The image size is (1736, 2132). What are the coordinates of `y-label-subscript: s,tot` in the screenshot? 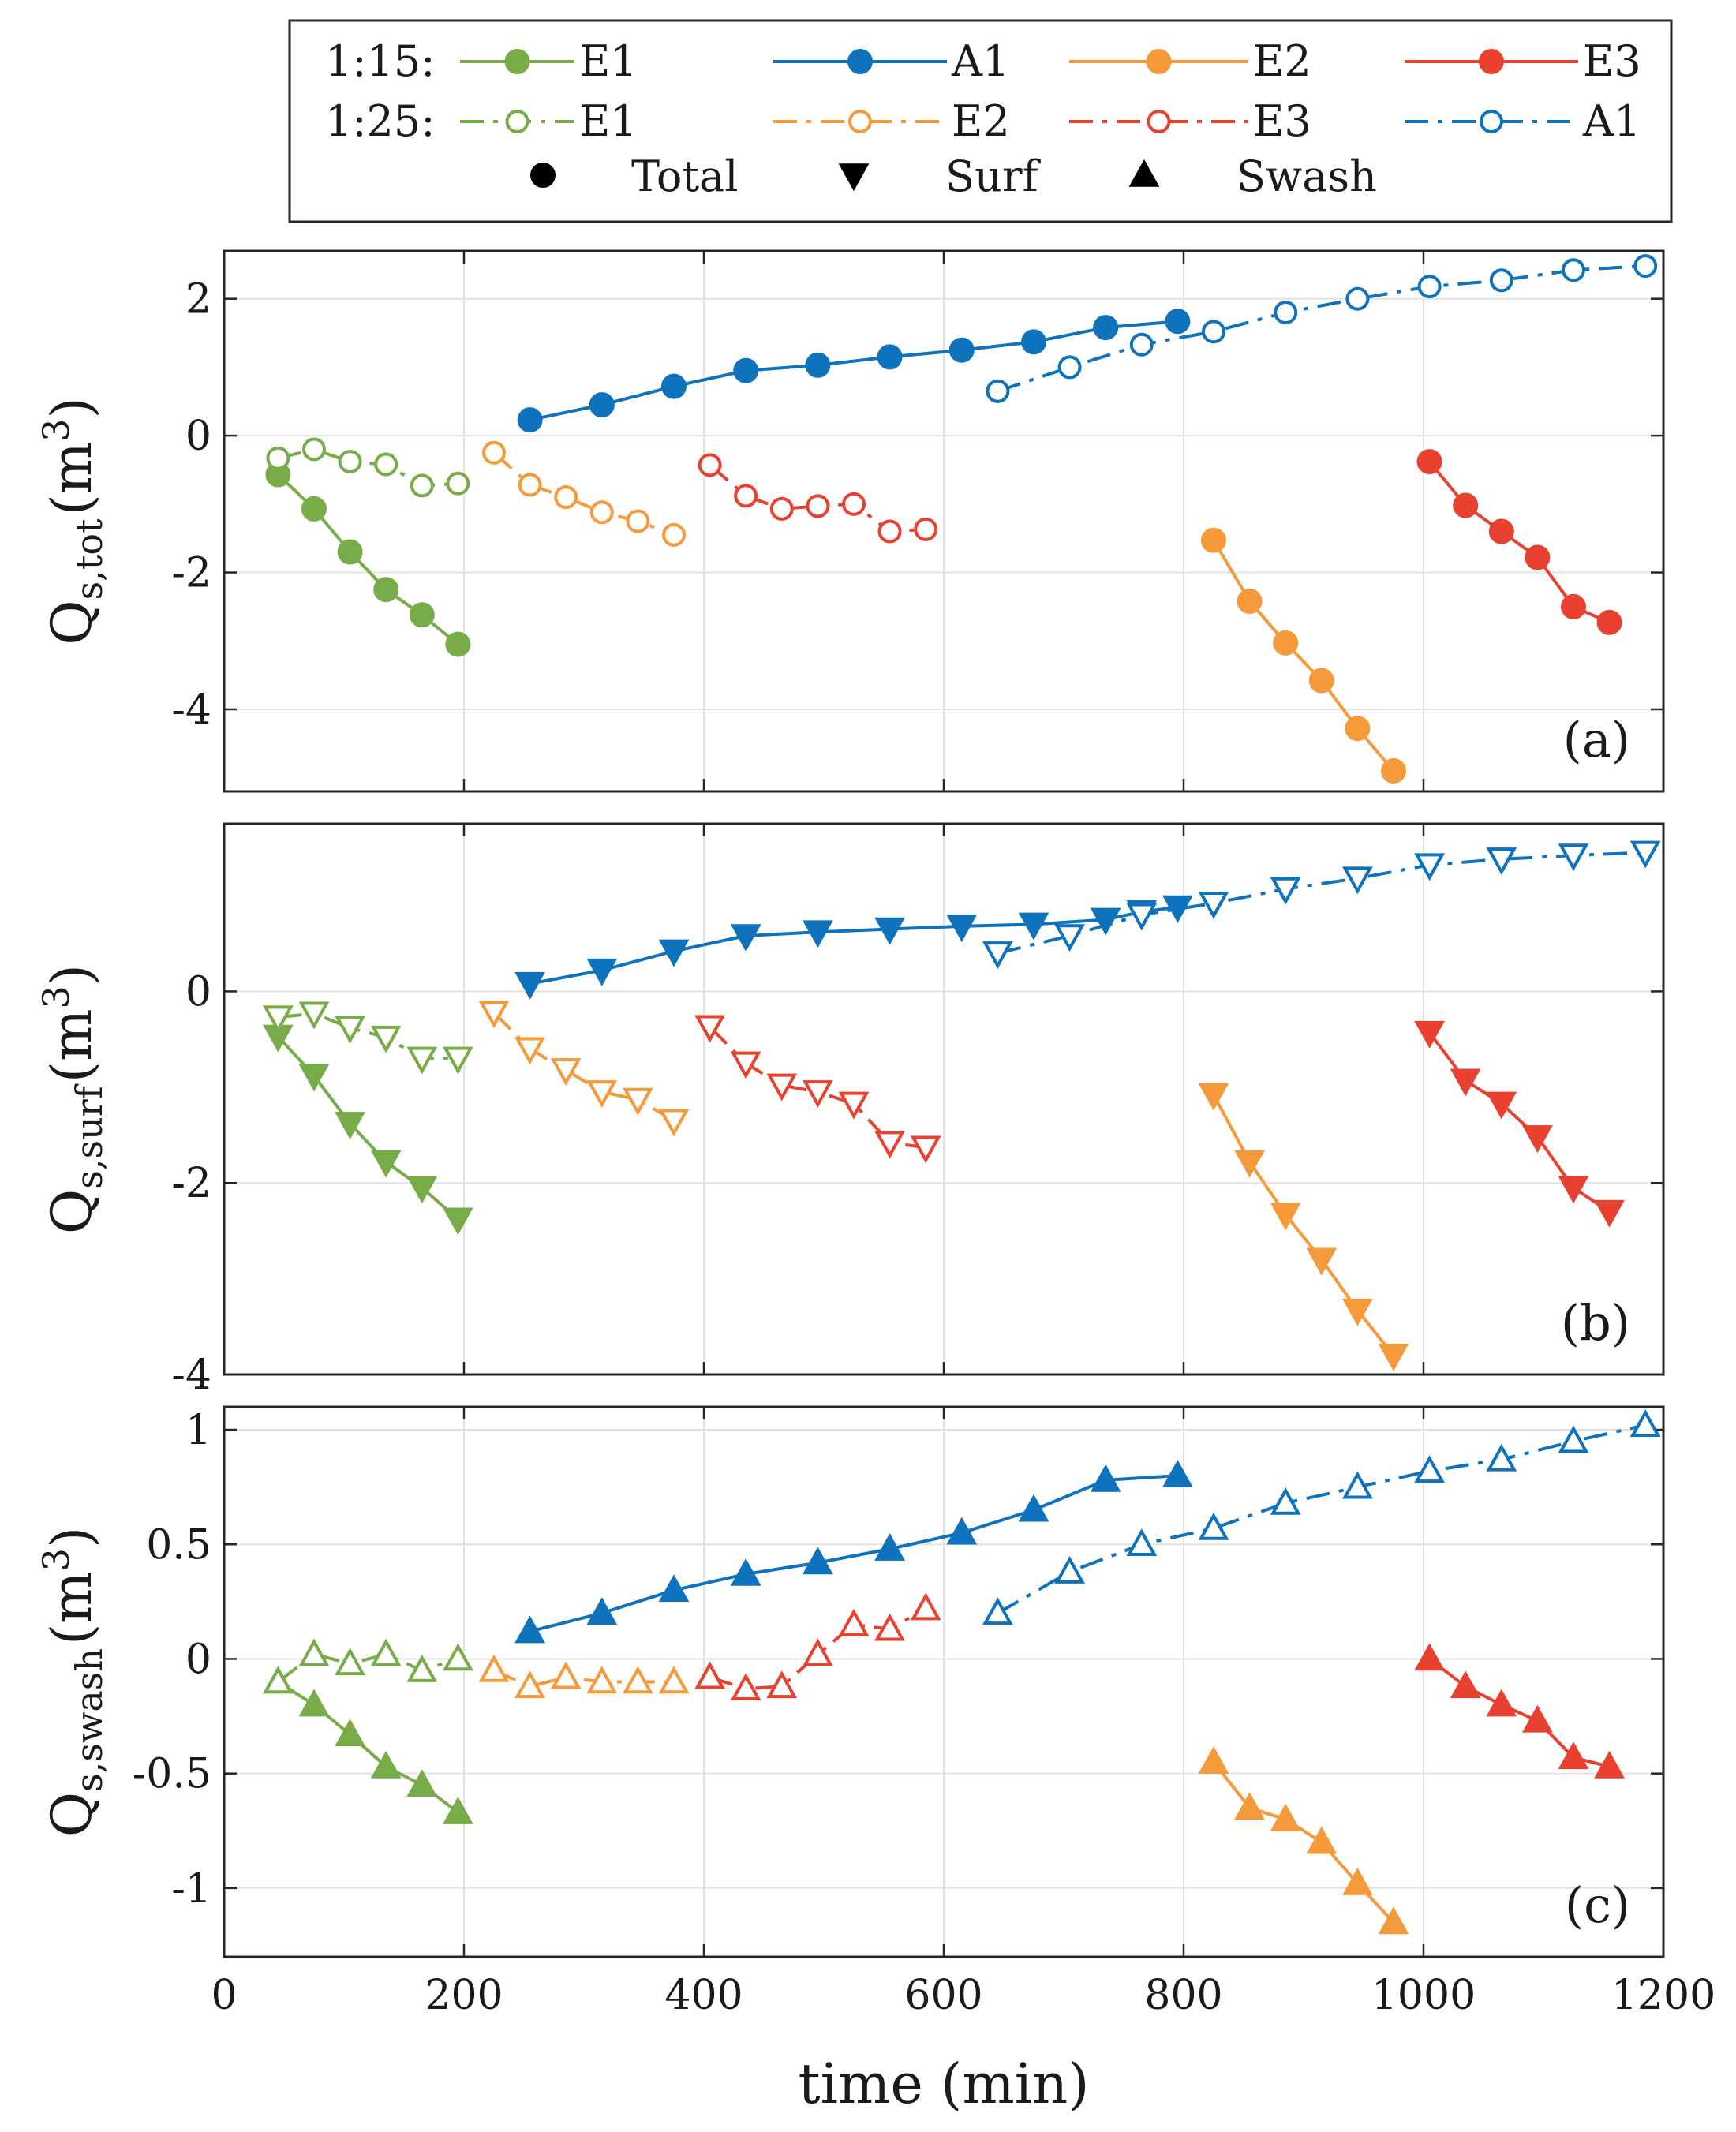 It's located at (89, 559).